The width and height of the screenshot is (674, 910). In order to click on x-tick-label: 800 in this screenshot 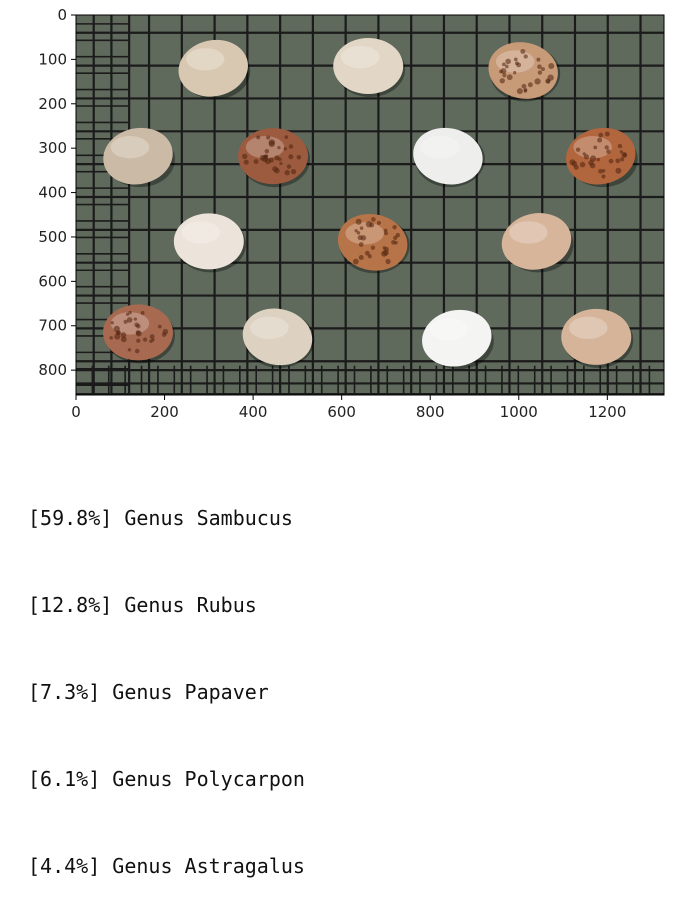, I will do `click(430, 412)`.